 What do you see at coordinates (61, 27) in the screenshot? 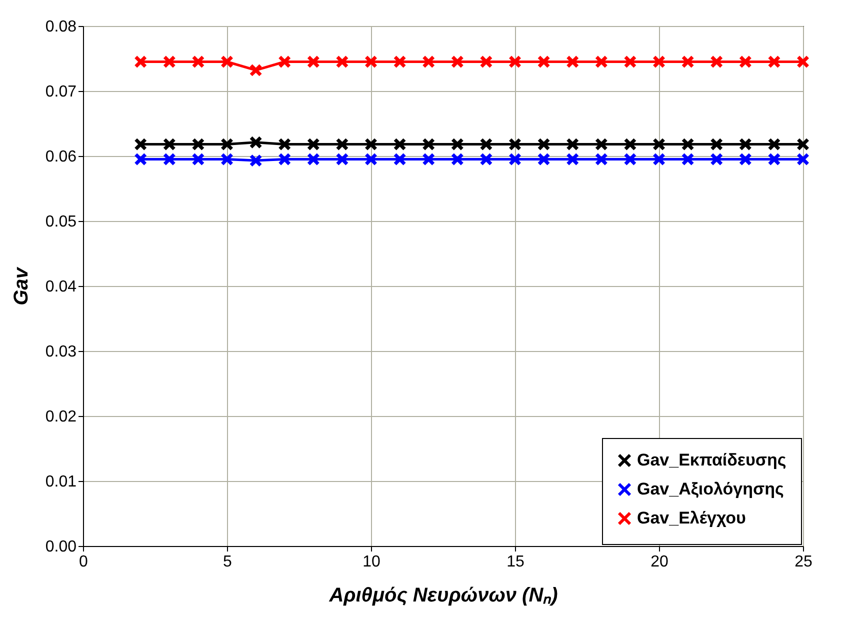
I see `y-tick-label: 0.08` at bounding box center [61, 27].